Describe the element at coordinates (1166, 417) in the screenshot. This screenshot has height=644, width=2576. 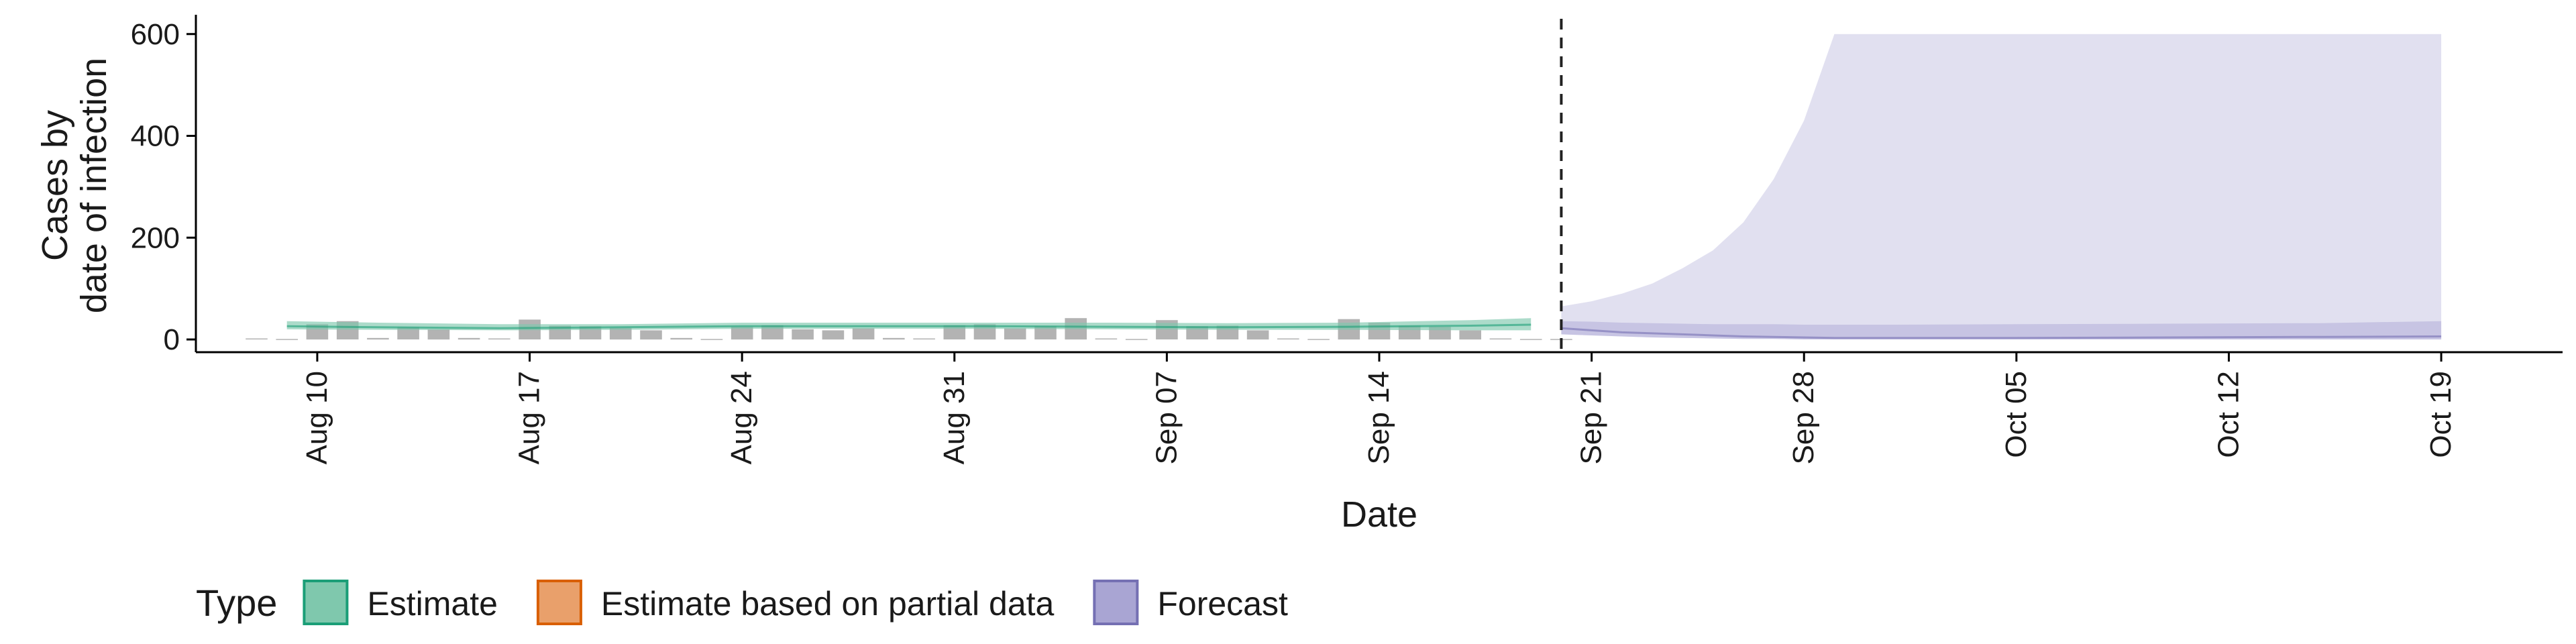
I see `x-tick-label: Sep 07` at that location.